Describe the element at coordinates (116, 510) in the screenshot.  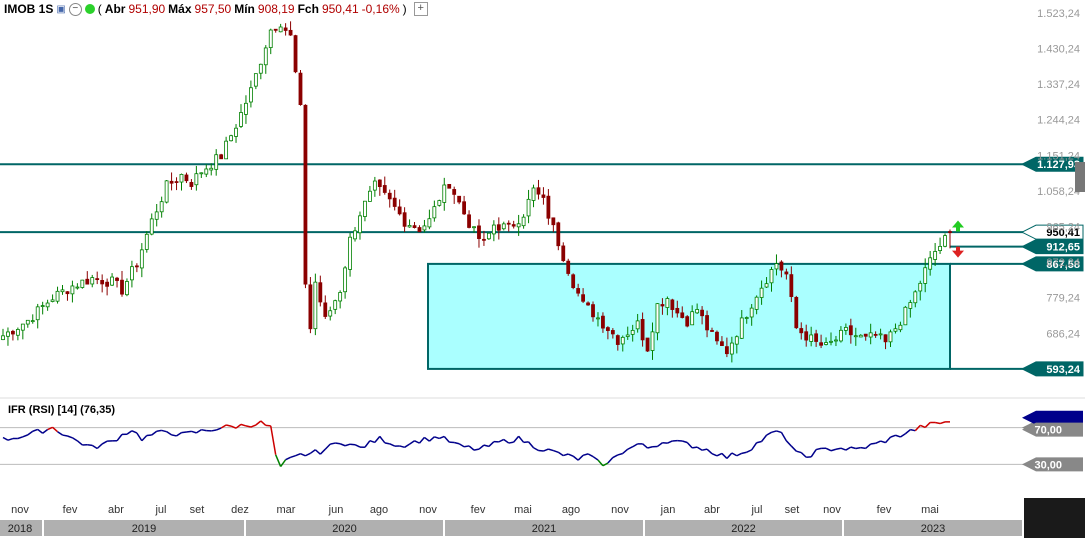
I see `month-tick-label: abr` at that location.